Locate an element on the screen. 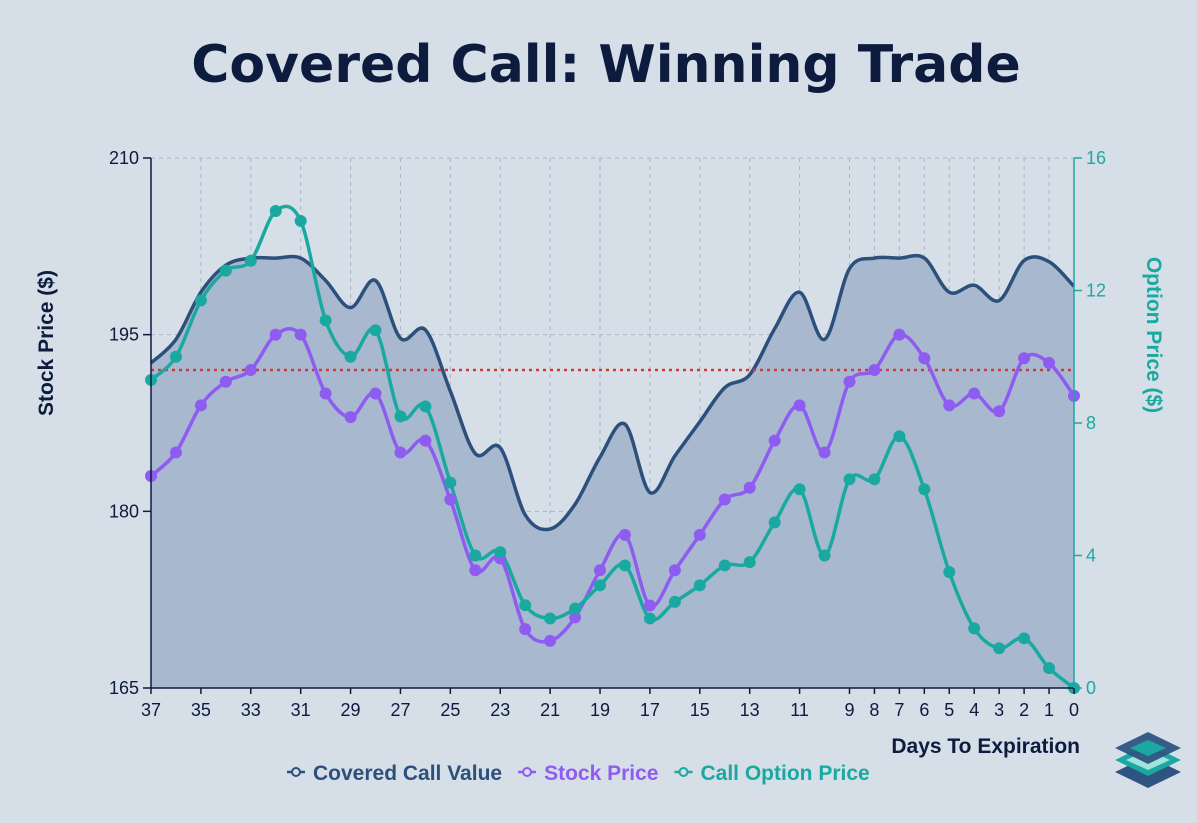  x-tick-label: 19 is located at coordinates (600, 710).